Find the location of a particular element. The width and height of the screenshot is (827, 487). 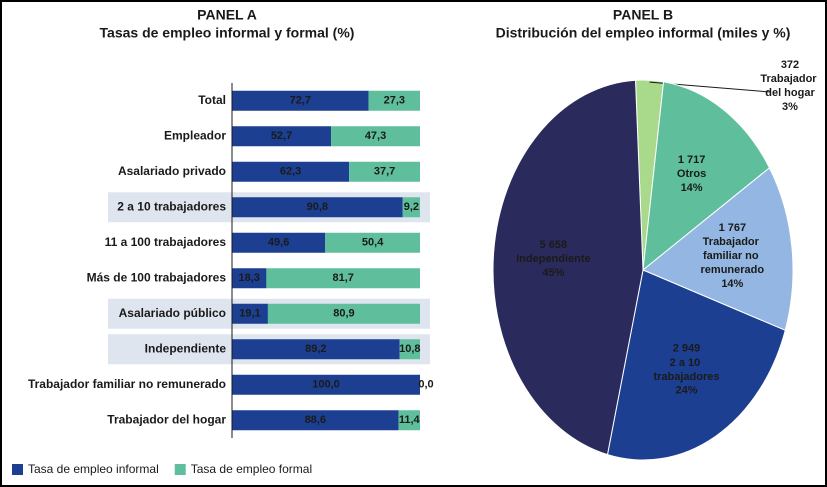

category-label: Otros is located at coordinates (691, 174).